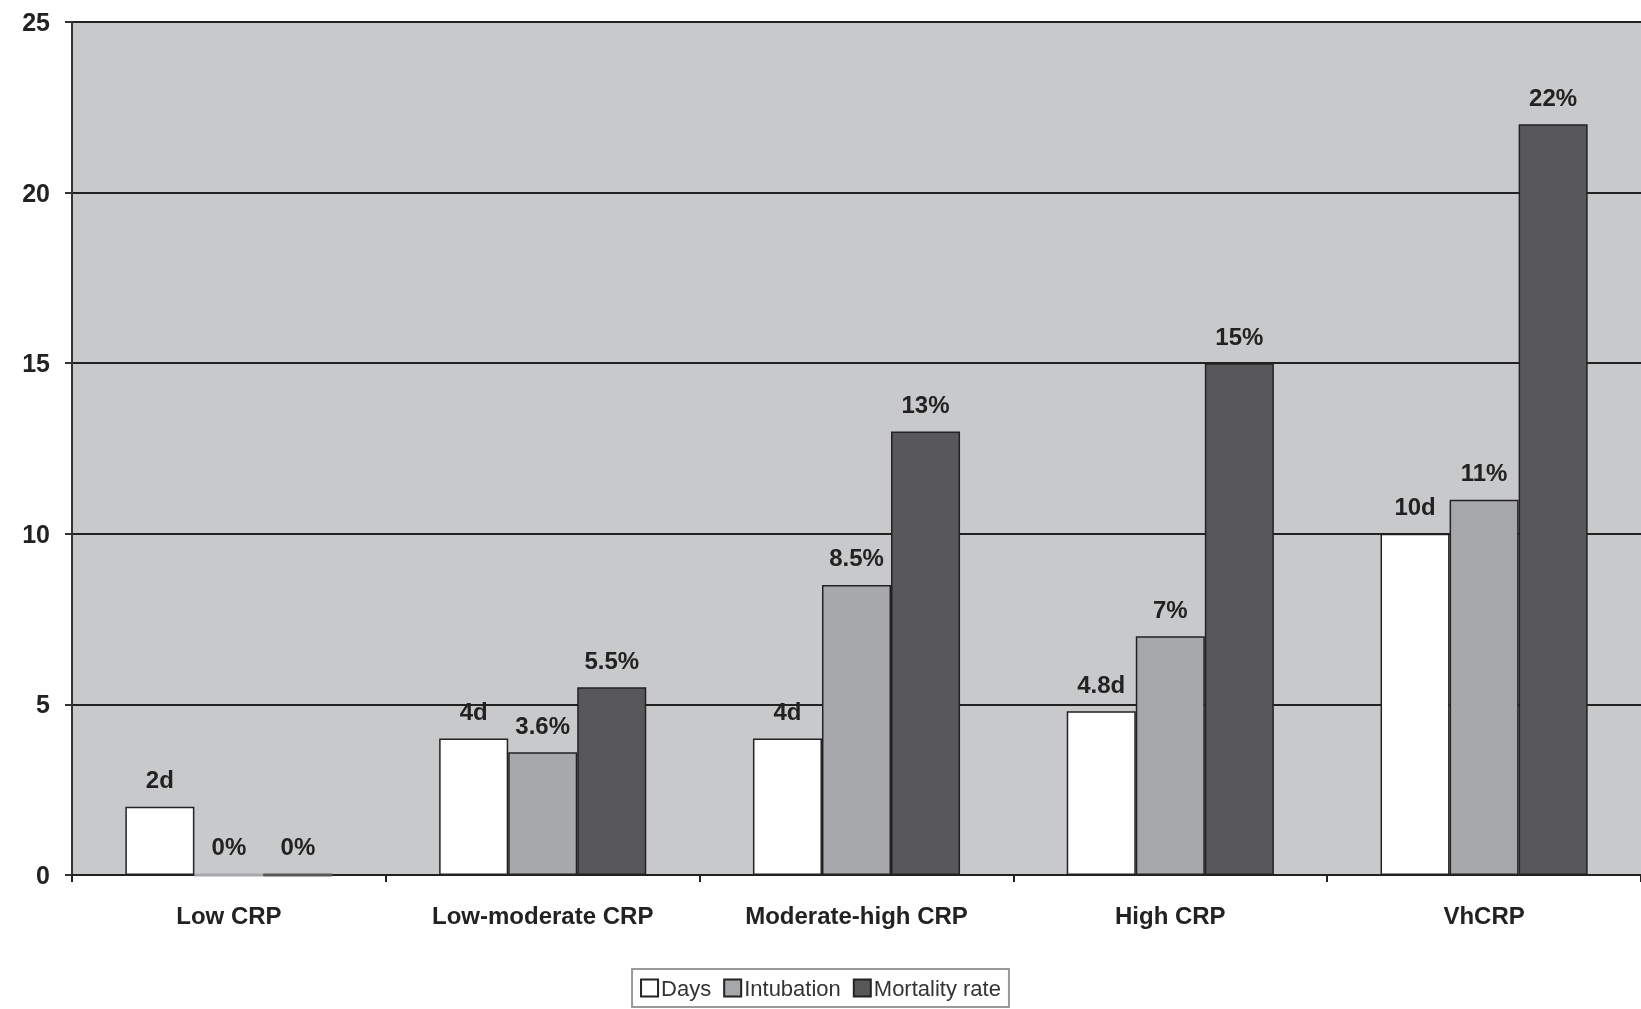  I want to click on x-tick-label: Low CRP, so click(229, 915).